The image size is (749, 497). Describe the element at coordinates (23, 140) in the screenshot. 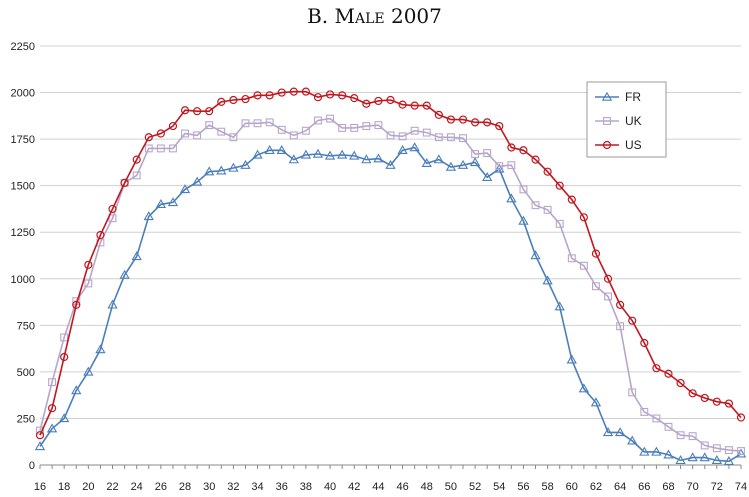

I see `y-tick-label: 1750` at that location.